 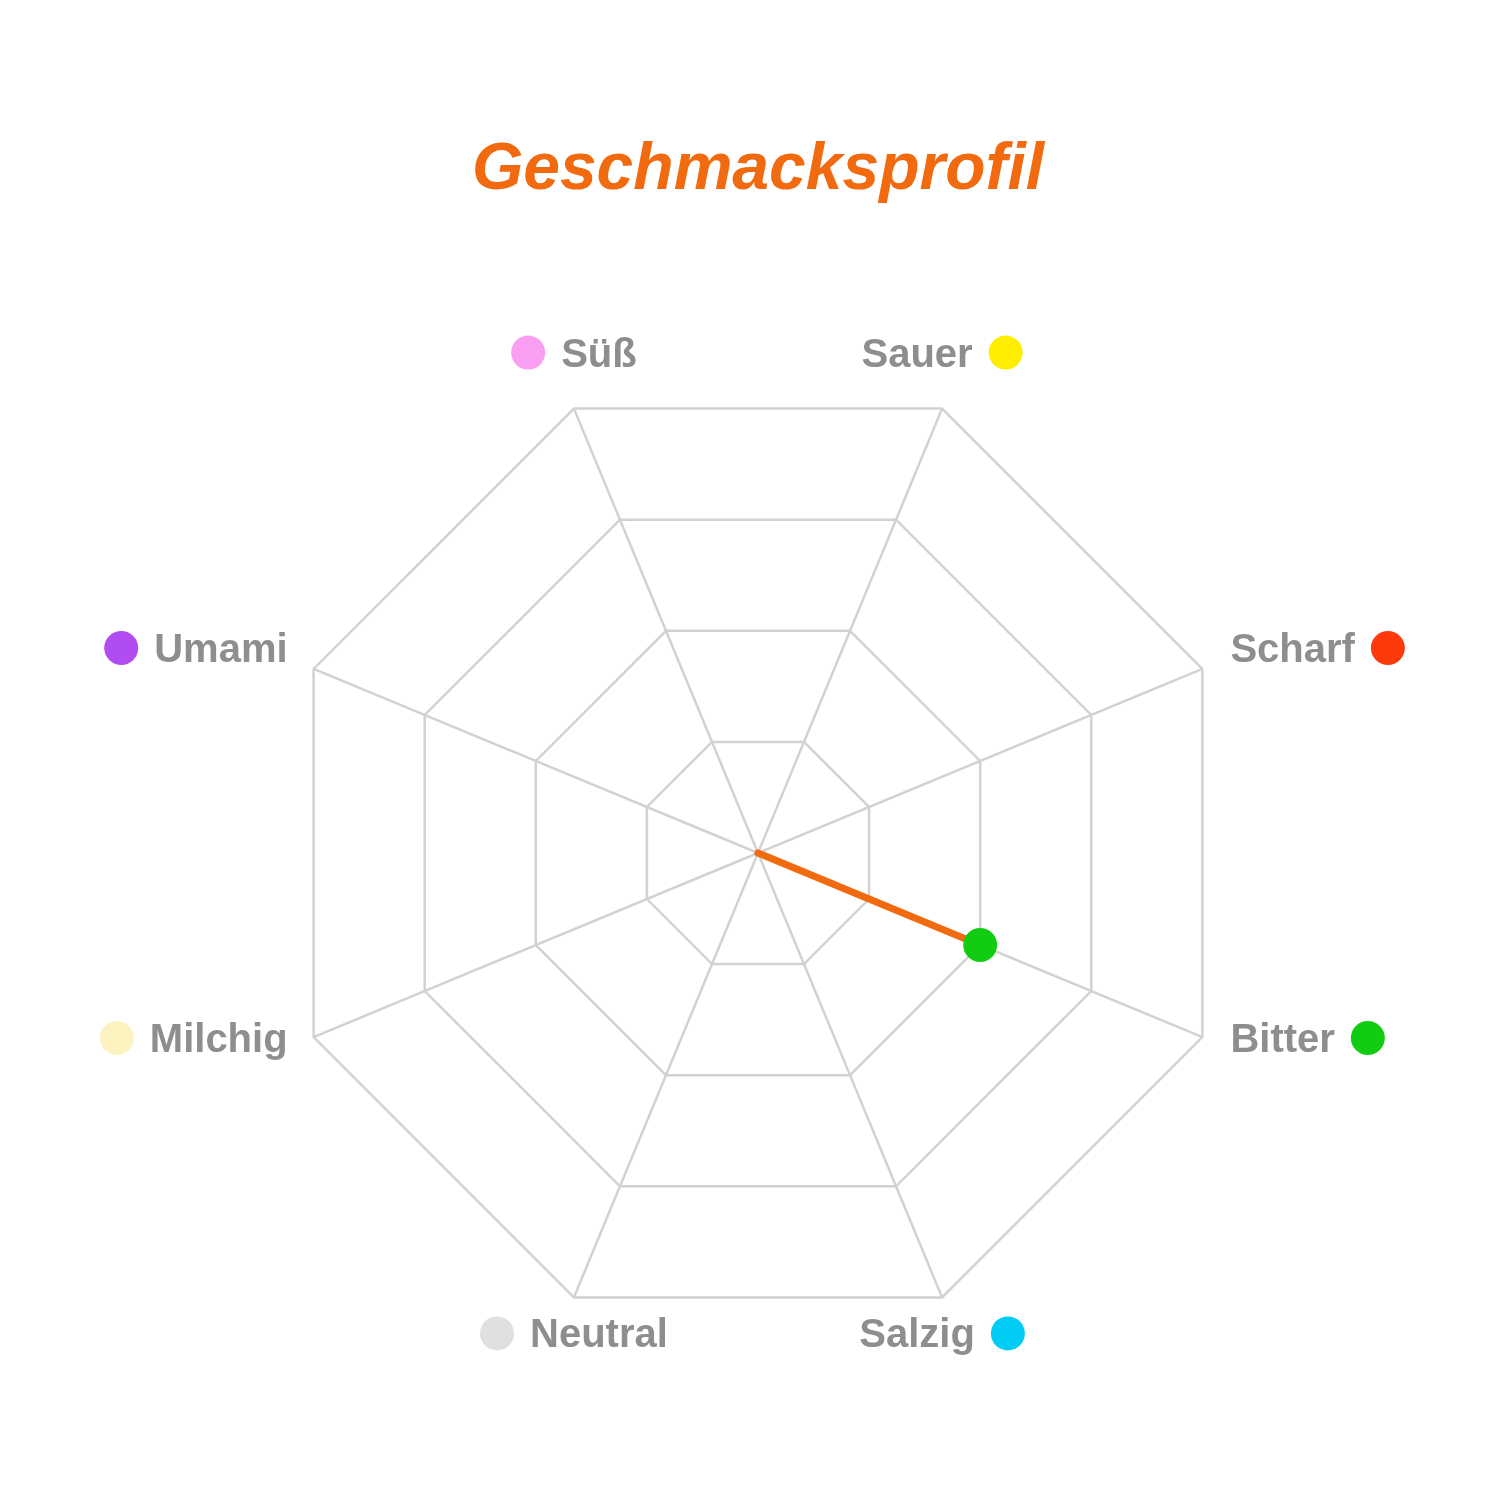 I want to click on chart-title: Geschmacksprofil, so click(x=758, y=166).